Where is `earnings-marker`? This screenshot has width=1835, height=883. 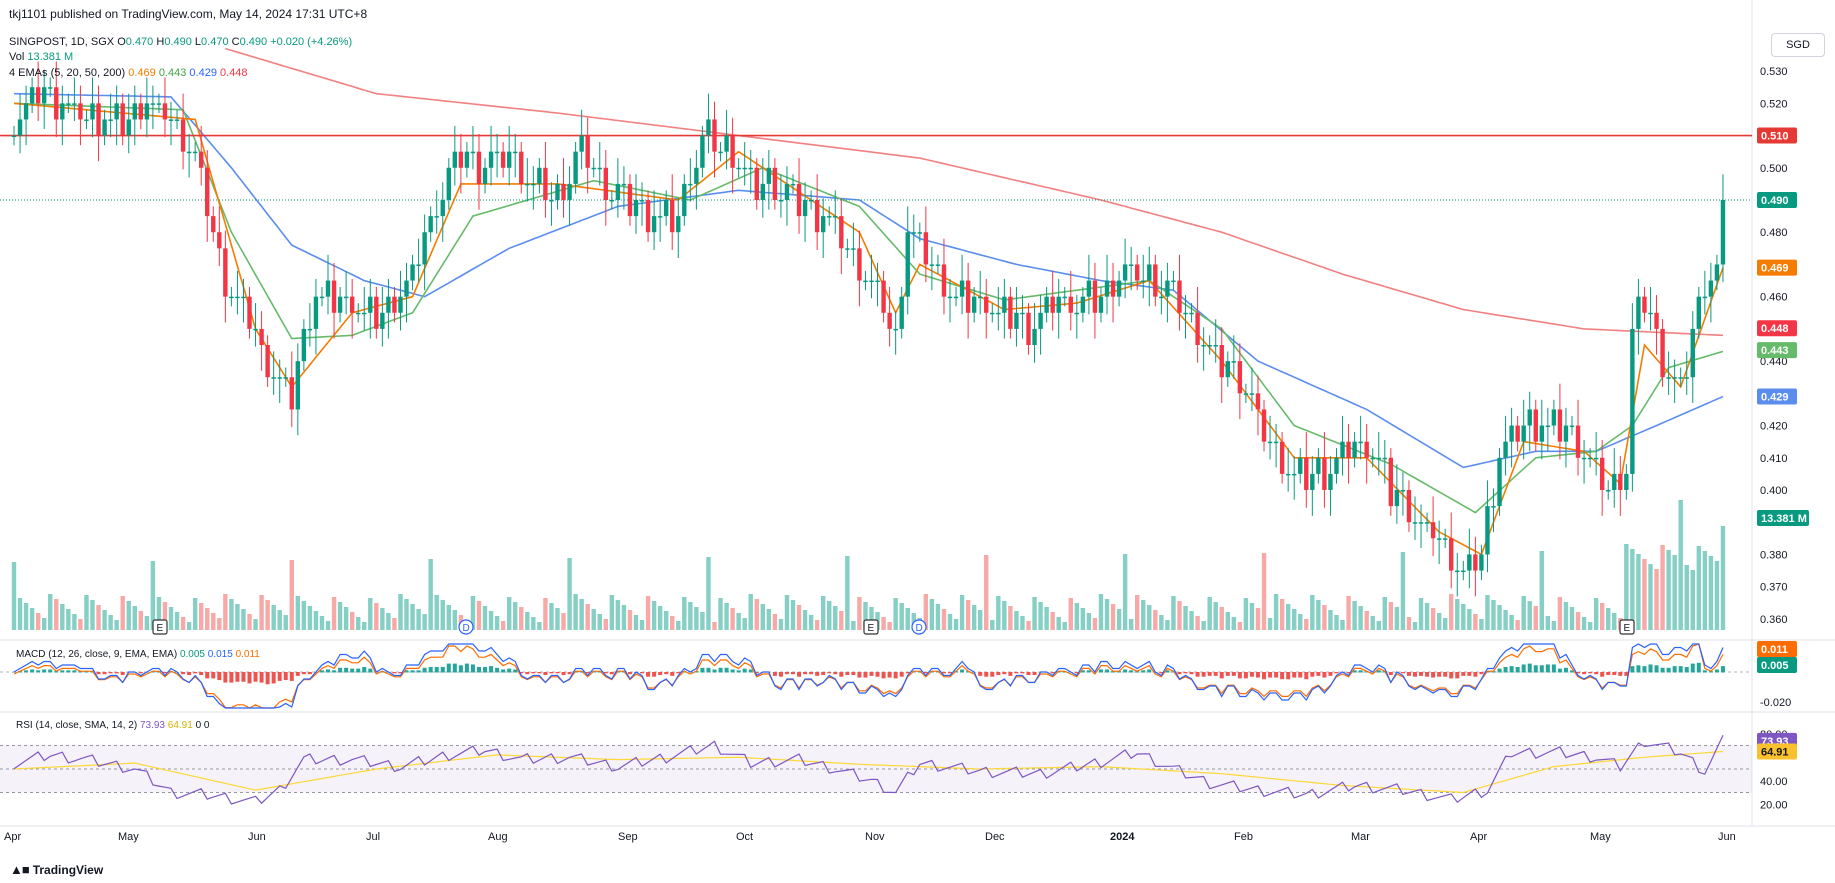 earnings-marker is located at coordinates (160, 627).